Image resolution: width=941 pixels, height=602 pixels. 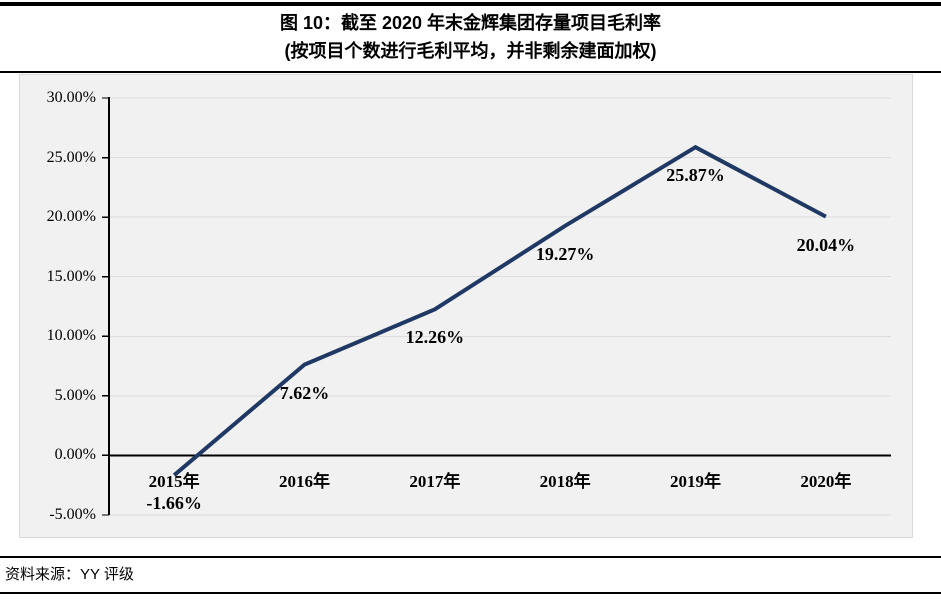 I want to click on y-axis-label: 25.00%, so click(x=71, y=157).